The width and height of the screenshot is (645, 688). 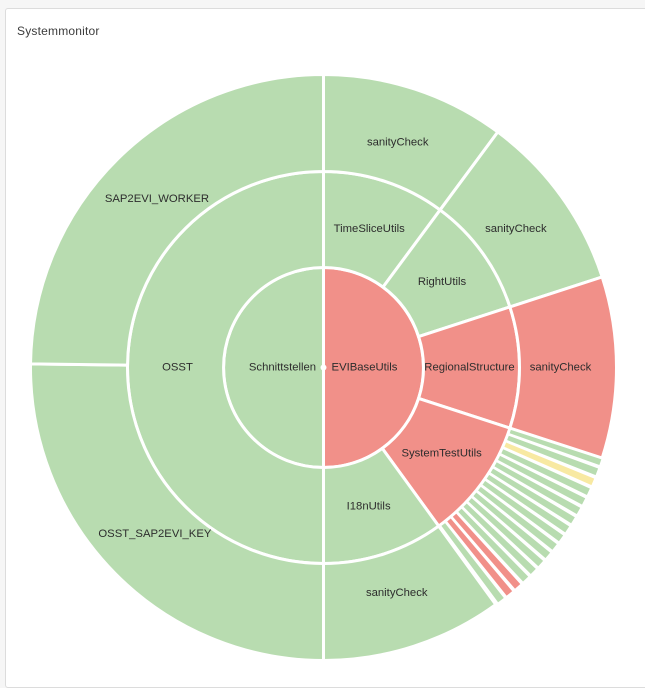 I want to click on center-dot, so click(x=323, y=367).